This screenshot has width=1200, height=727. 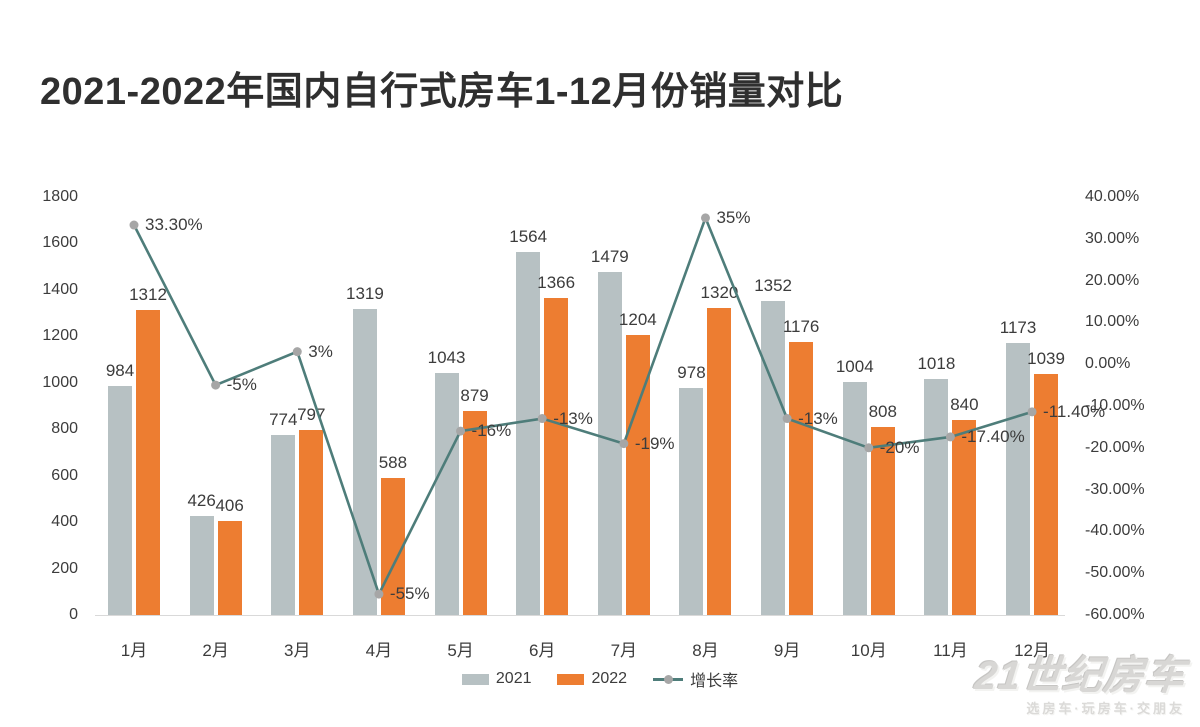 What do you see at coordinates (637, 320) in the screenshot?
I see `bar-value-label-2022: 1204` at bounding box center [637, 320].